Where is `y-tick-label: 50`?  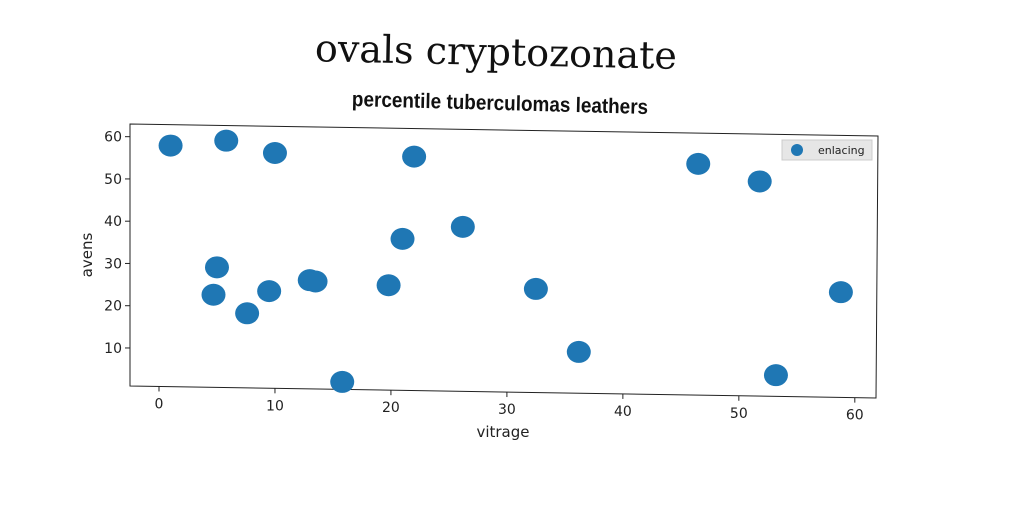 y-tick-label: 50 is located at coordinates (113, 180).